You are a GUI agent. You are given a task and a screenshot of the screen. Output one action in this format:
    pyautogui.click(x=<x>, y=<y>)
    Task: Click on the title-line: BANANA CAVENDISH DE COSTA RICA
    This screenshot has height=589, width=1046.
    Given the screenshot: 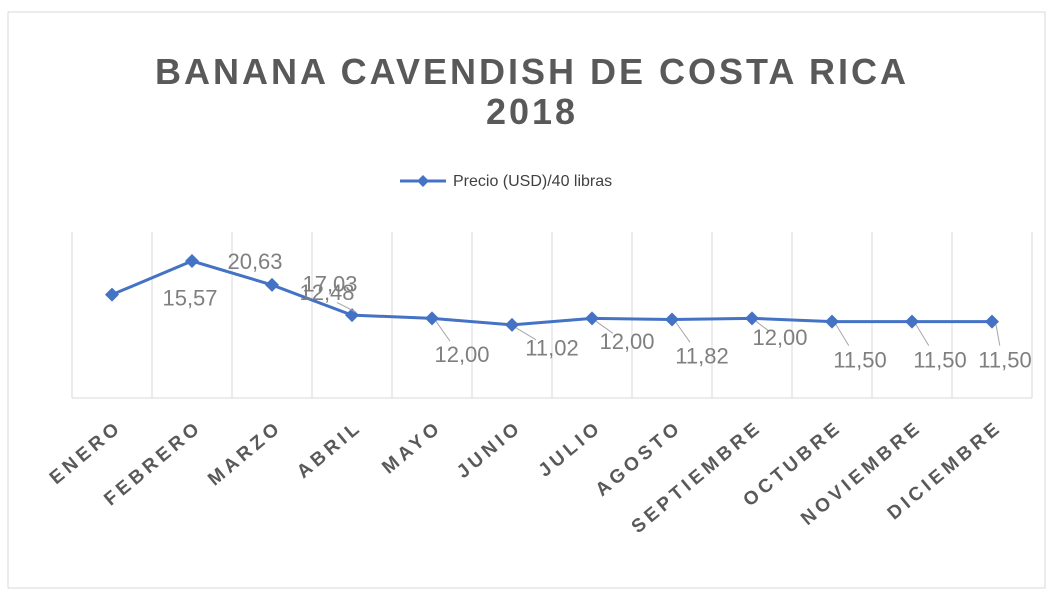 What is the action you would take?
    pyautogui.click(x=532, y=71)
    